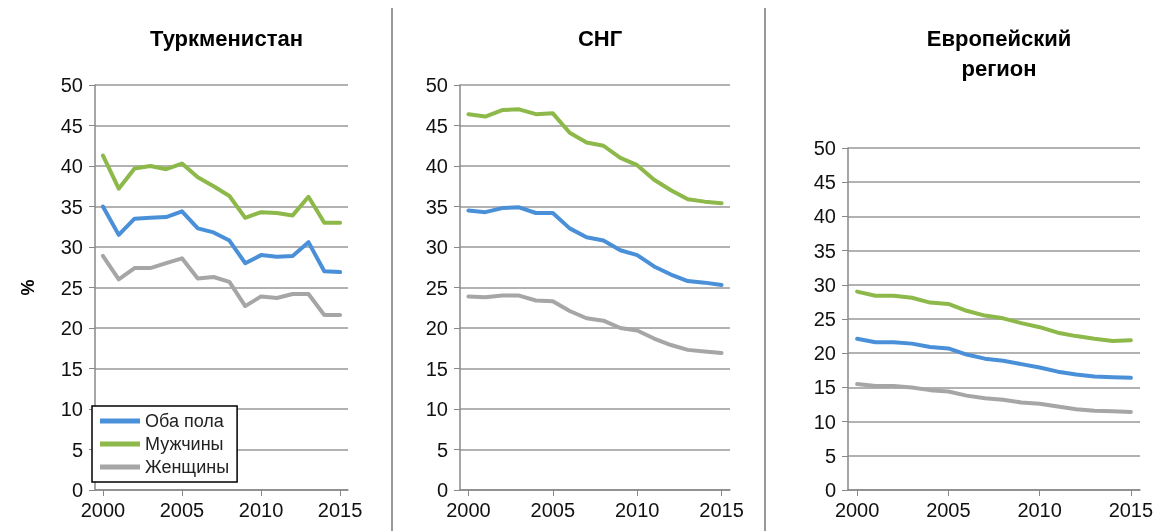 The image size is (1165, 531). I want to click on legend-label: Мужчины, so click(184, 444).